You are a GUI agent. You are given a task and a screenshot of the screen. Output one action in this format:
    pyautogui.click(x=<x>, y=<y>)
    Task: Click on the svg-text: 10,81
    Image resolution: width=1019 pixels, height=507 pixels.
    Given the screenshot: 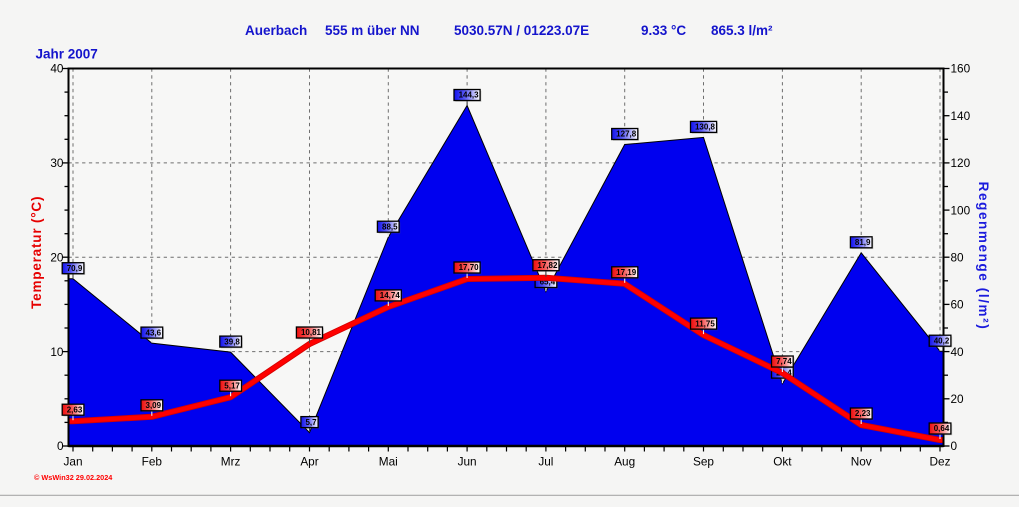 What is the action you would take?
    pyautogui.click(x=311, y=332)
    